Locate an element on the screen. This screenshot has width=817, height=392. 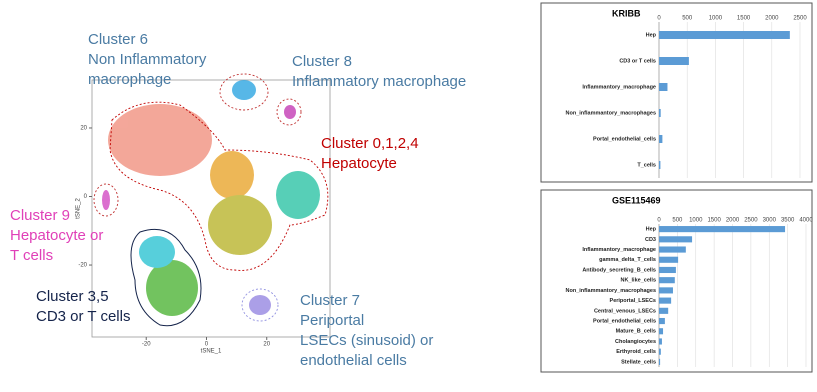
annotation: CD3 or T cells is located at coordinates (83, 316).